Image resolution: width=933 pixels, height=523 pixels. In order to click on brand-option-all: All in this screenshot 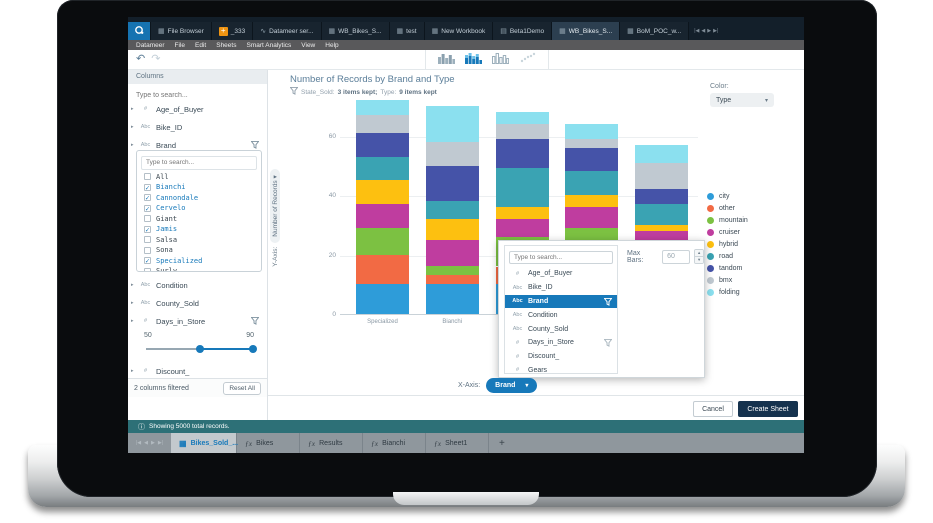, I will do `click(199, 177)`.